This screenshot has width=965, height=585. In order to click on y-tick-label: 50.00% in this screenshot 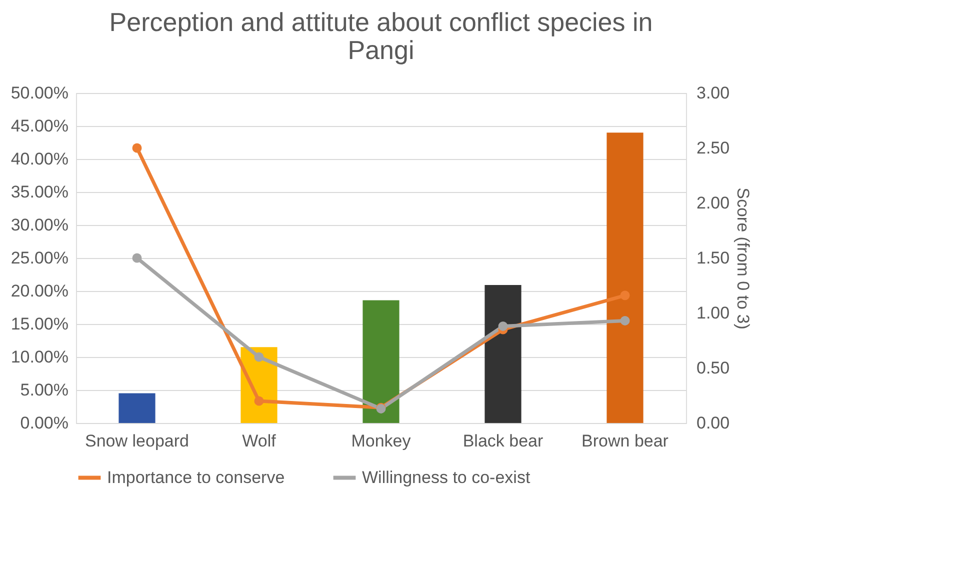, I will do `click(39, 93)`.